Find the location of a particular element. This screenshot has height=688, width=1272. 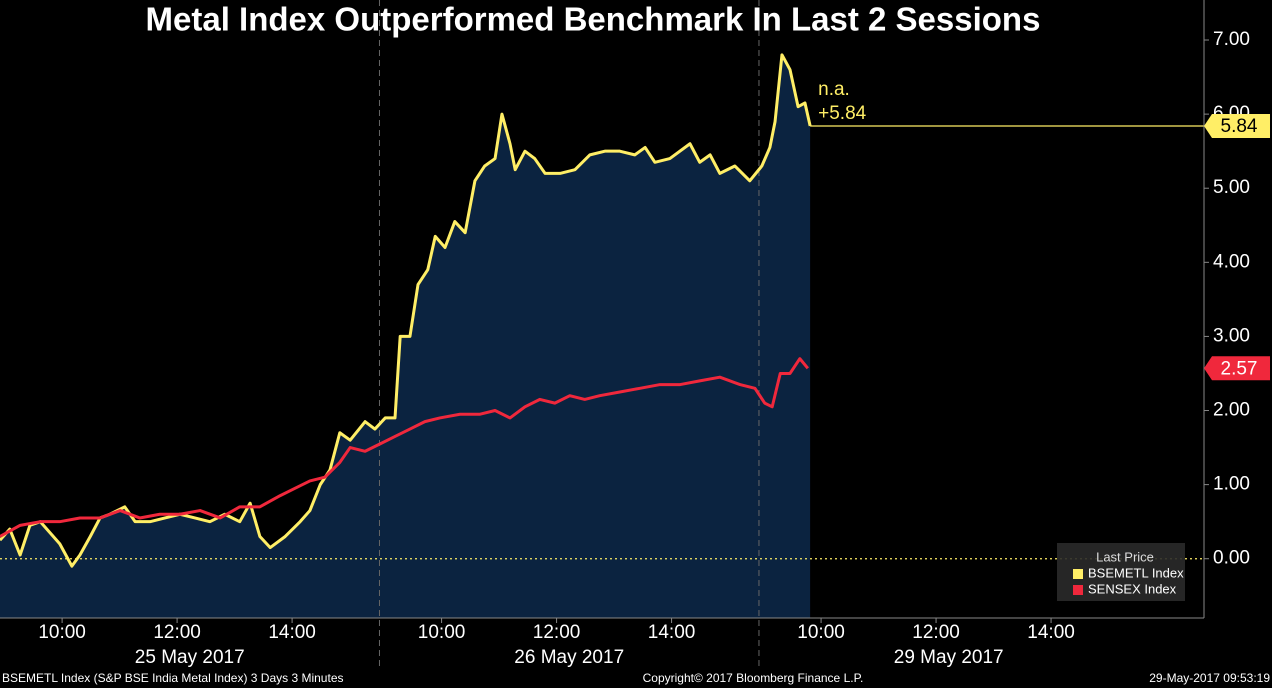

legend-label: BSEMETL Index is located at coordinates (1136, 572).